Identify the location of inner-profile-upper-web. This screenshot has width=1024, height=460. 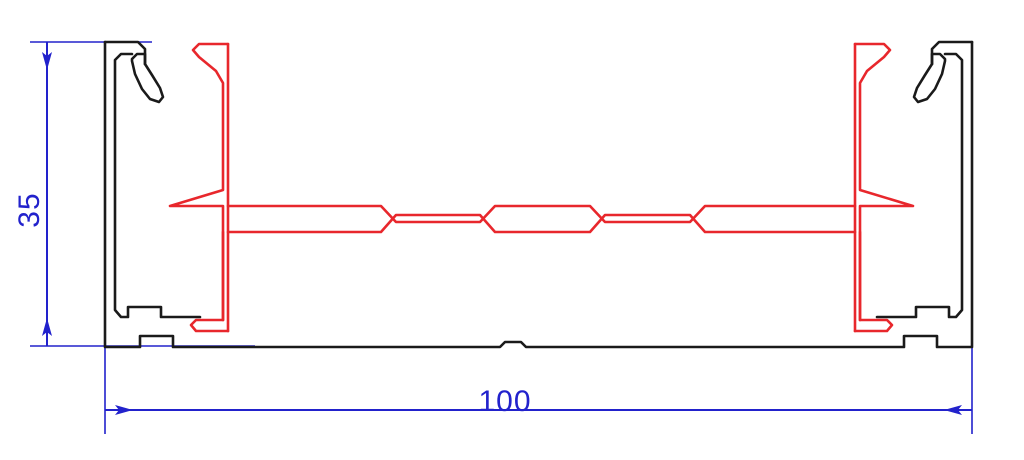
(541, 214).